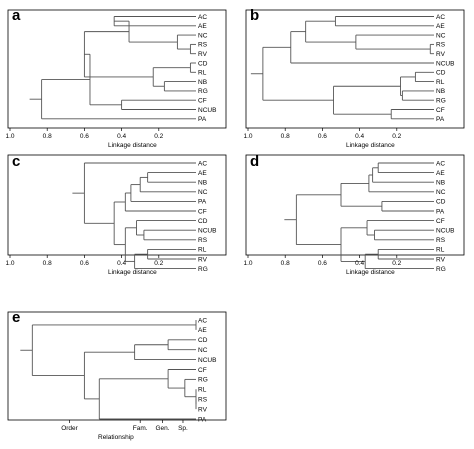 Image resolution: width=474 pixels, height=449 pixels. Describe the element at coordinates (355, 205) in the screenshot. I see `panel-frame-d` at that location.